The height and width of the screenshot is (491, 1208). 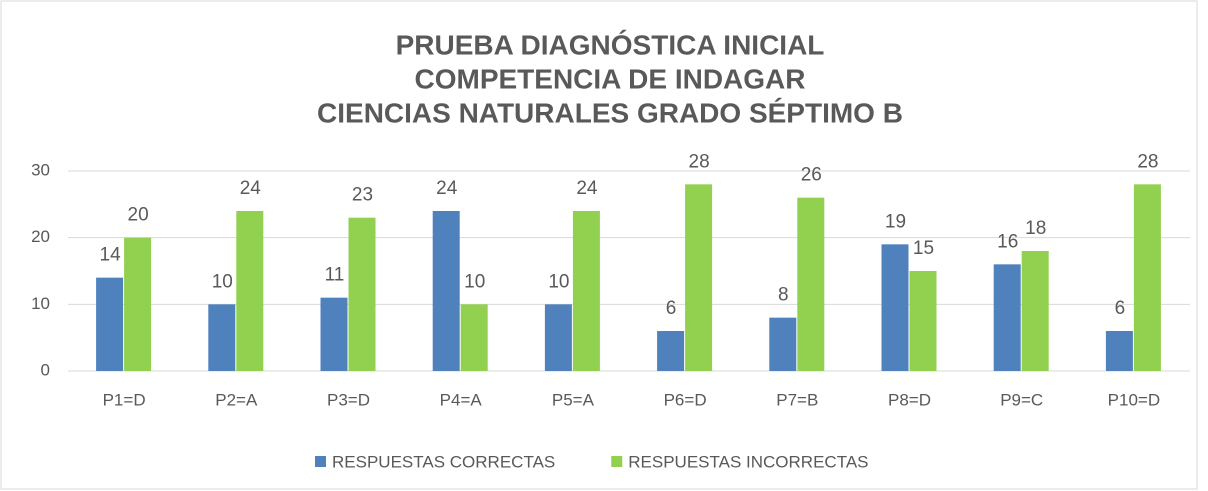 What do you see at coordinates (124, 399) in the screenshot?
I see `x-tick-label: P1=D` at bounding box center [124, 399].